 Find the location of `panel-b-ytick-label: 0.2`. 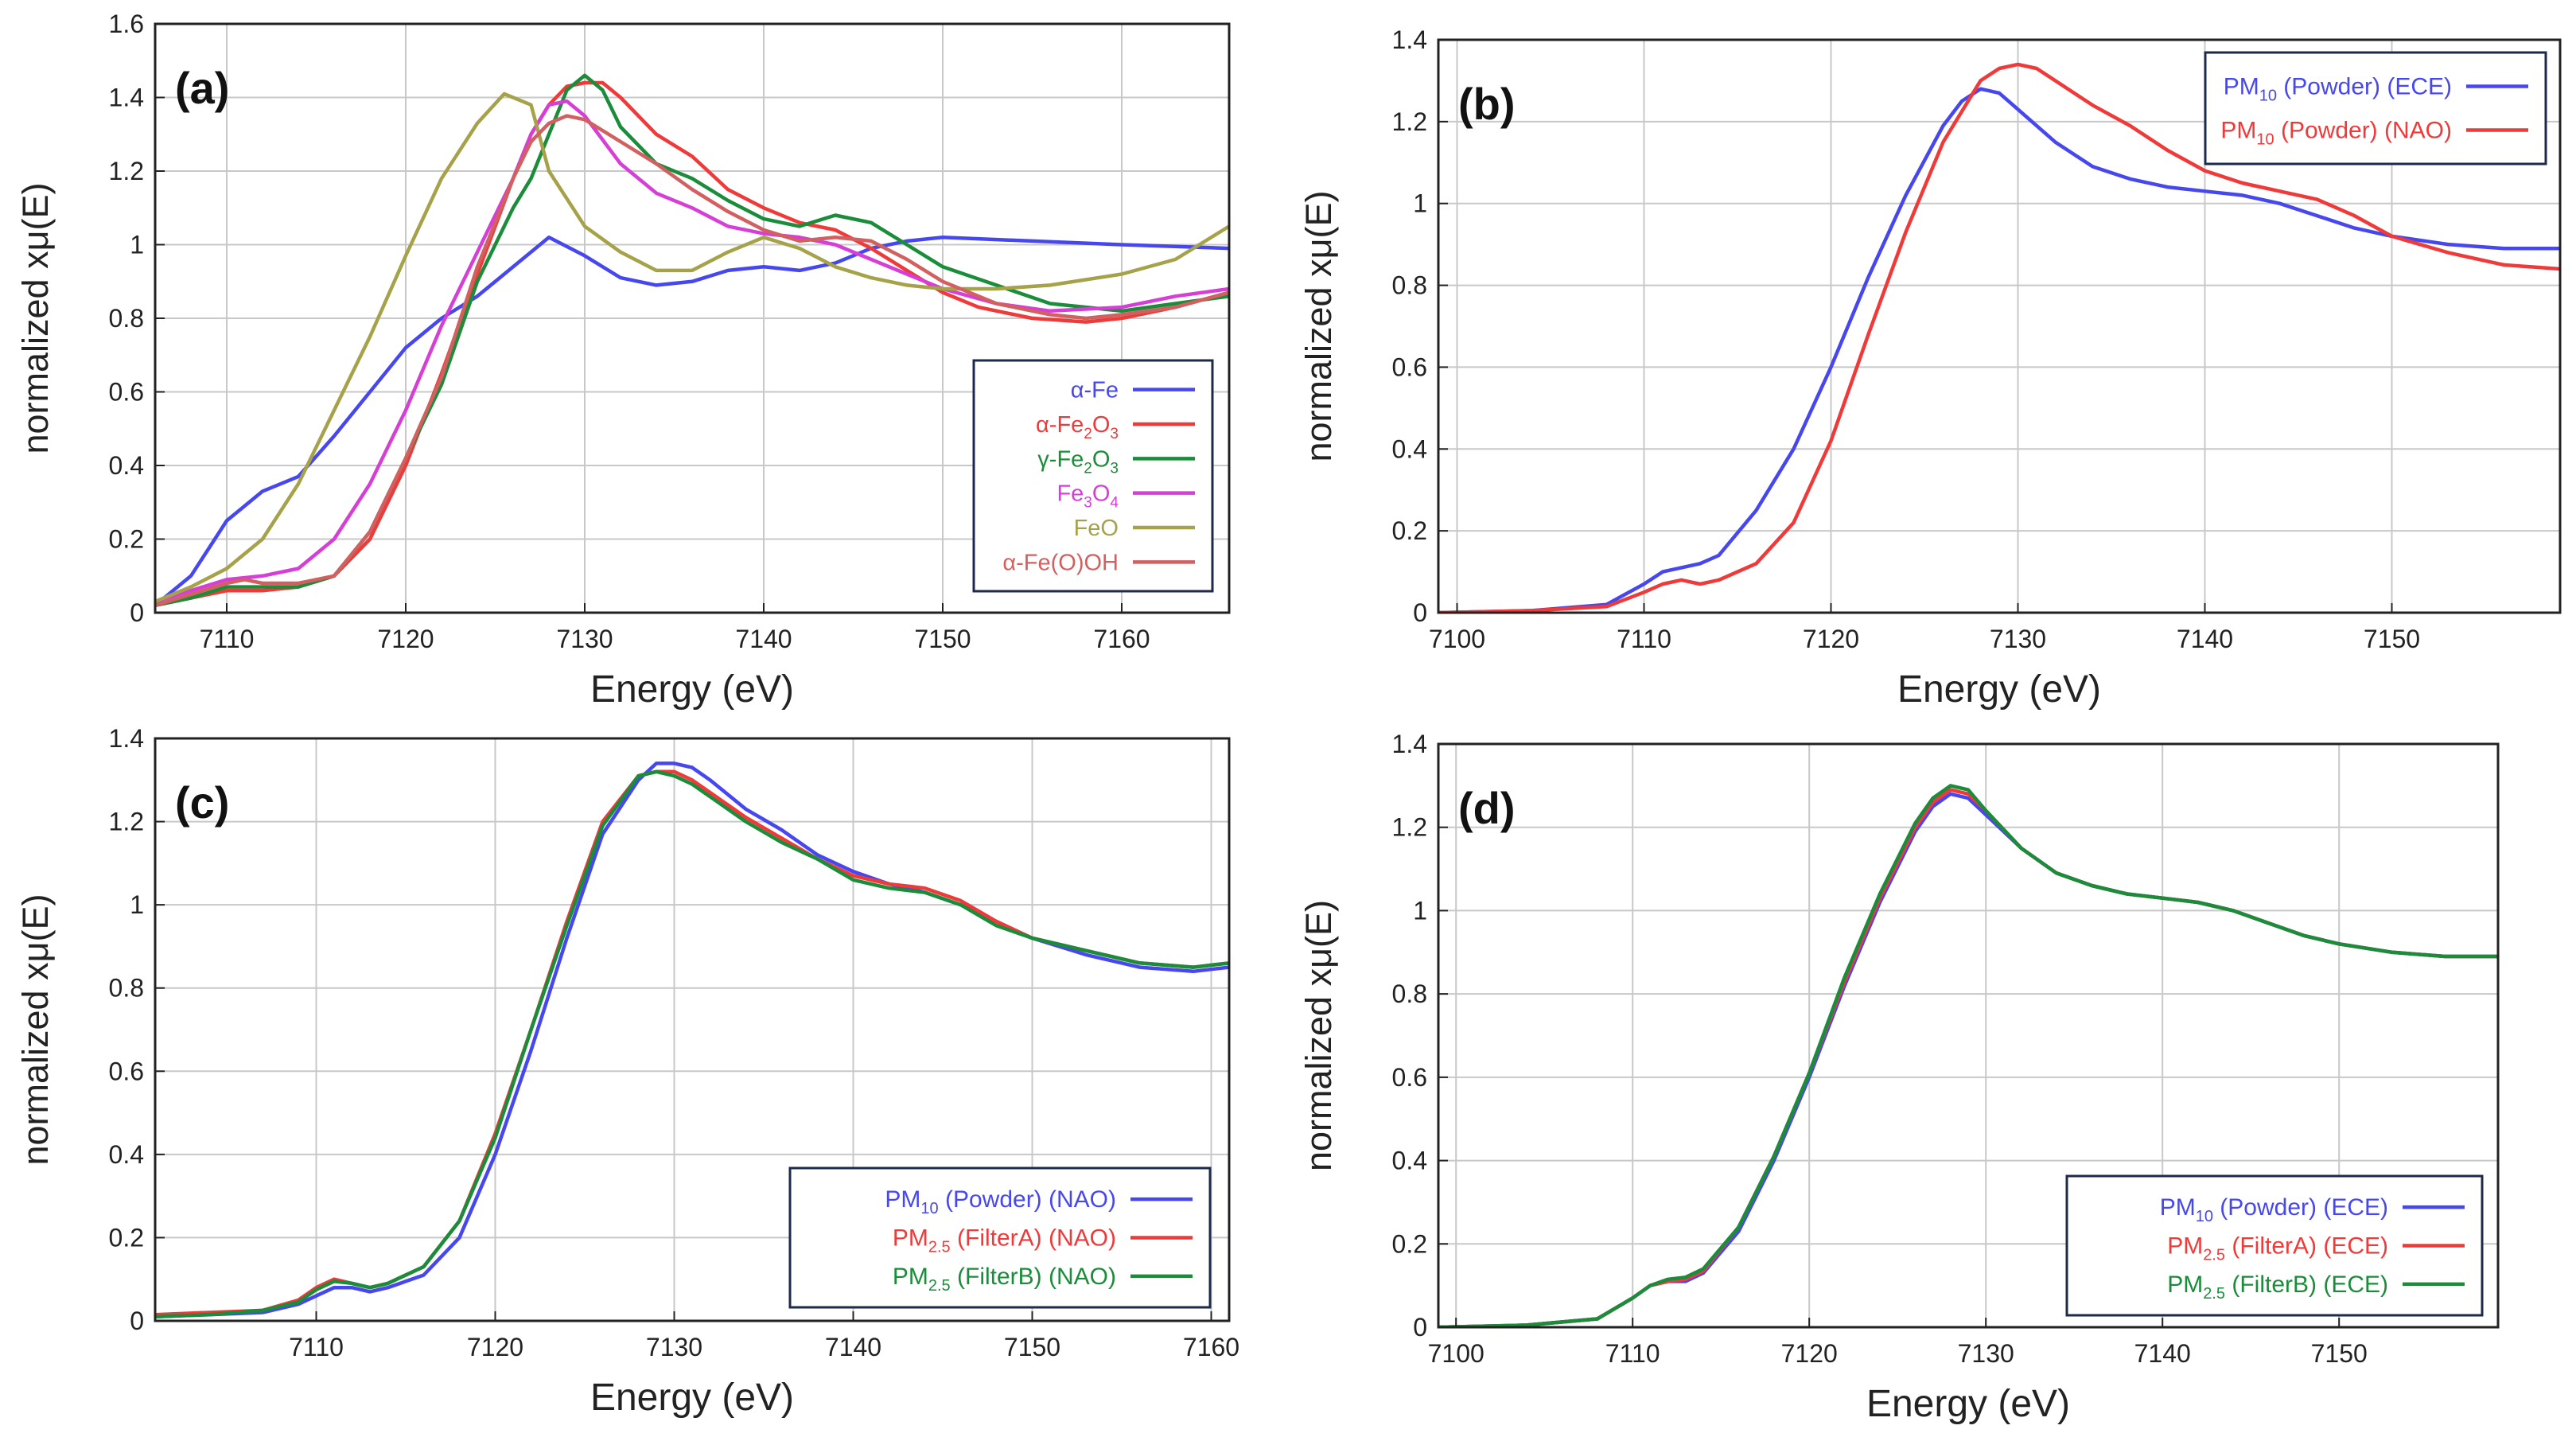

panel-b-ytick-label: 0.2 is located at coordinates (1410, 530).